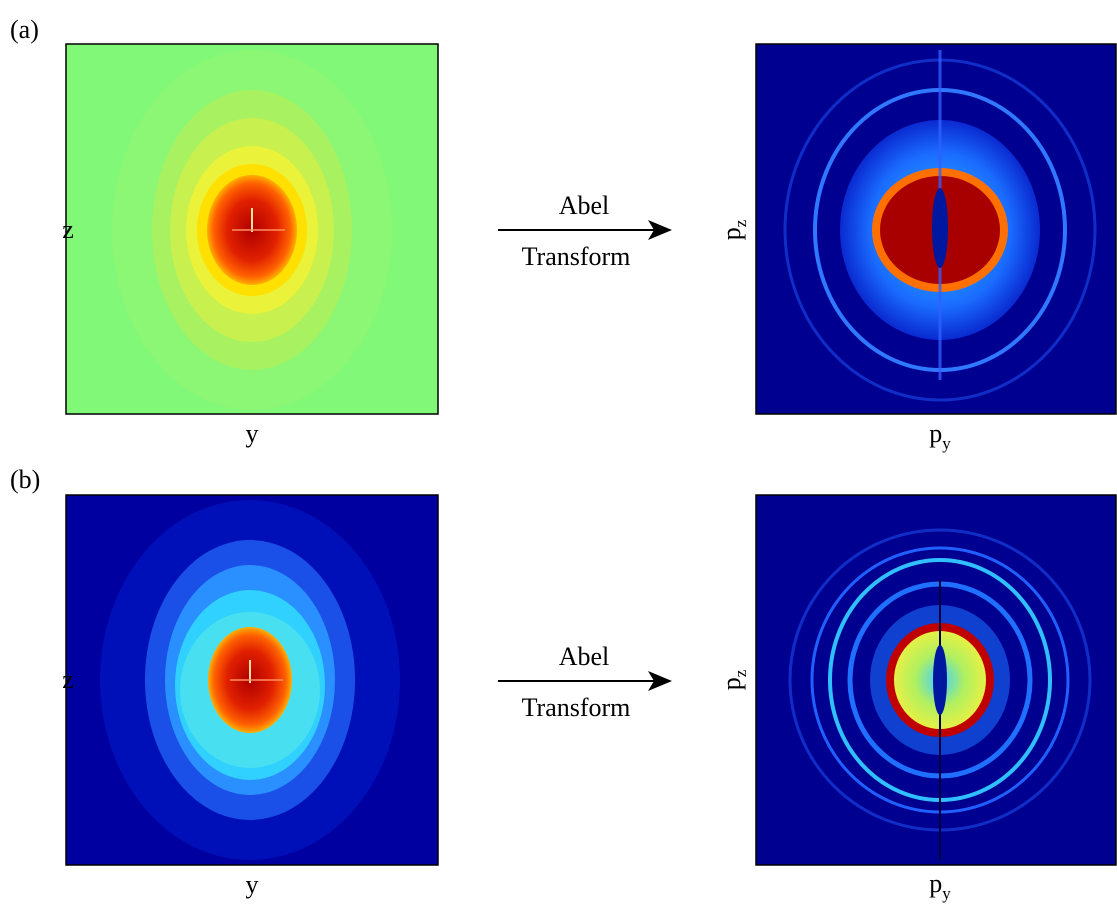 The image size is (1117, 905). I want to click on image-a-left, so click(252, 229).